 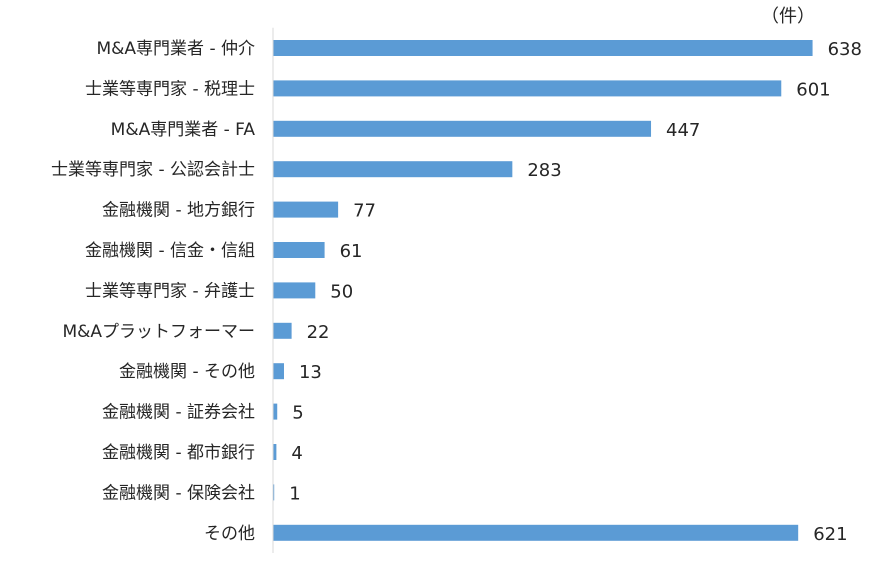 I want to click on value-label-2: 447, so click(x=683, y=130).